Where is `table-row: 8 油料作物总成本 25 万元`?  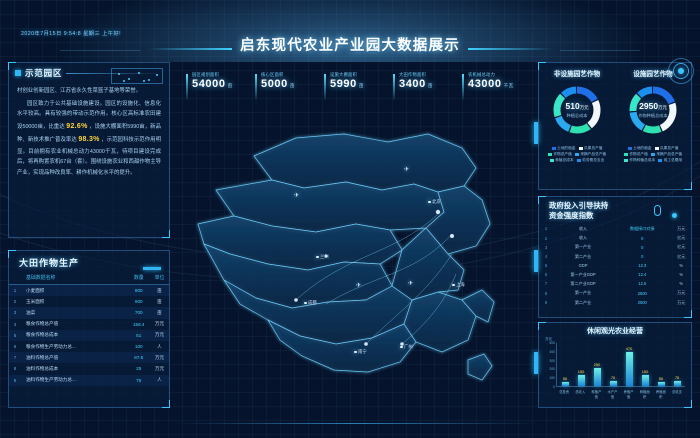 table-row: 8 油料作物总成本 25 万元 is located at coordinates (89, 368).